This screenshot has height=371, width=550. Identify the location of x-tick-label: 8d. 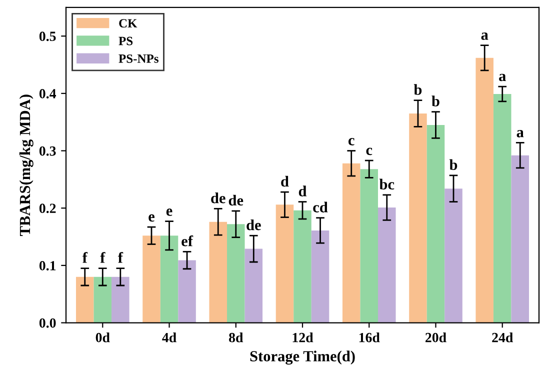
(236, 337).